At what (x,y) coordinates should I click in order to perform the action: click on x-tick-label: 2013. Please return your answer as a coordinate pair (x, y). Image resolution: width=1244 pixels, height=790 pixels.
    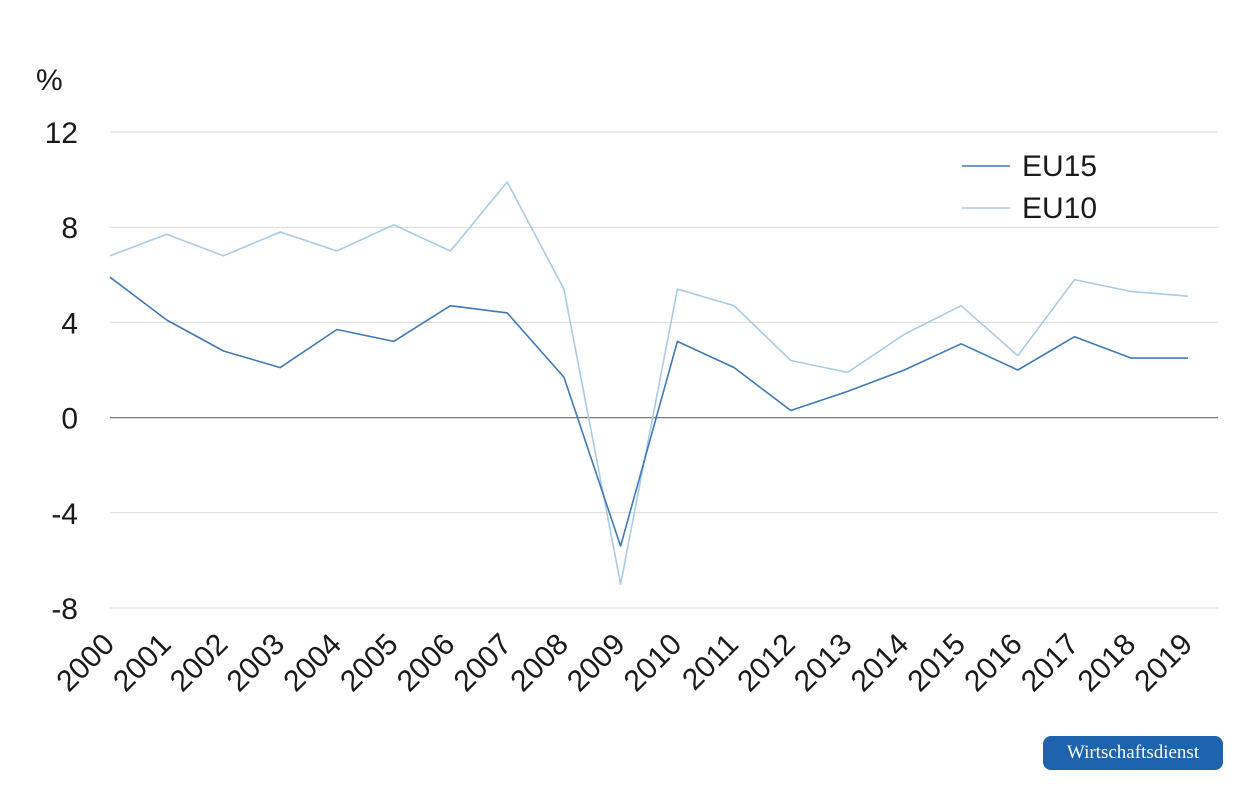
    Looking at the image, I should click on (823, 663).